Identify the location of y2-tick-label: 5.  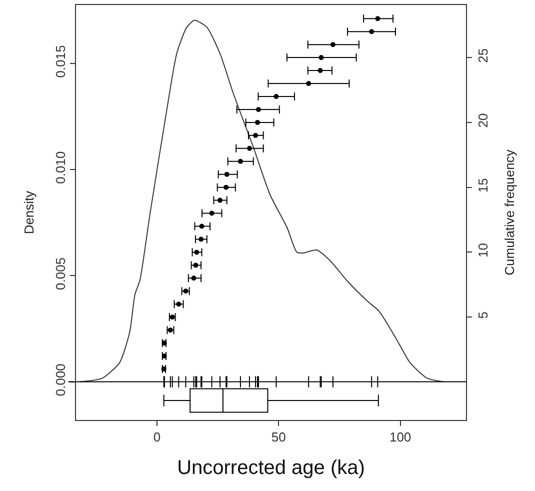
(483, 315).